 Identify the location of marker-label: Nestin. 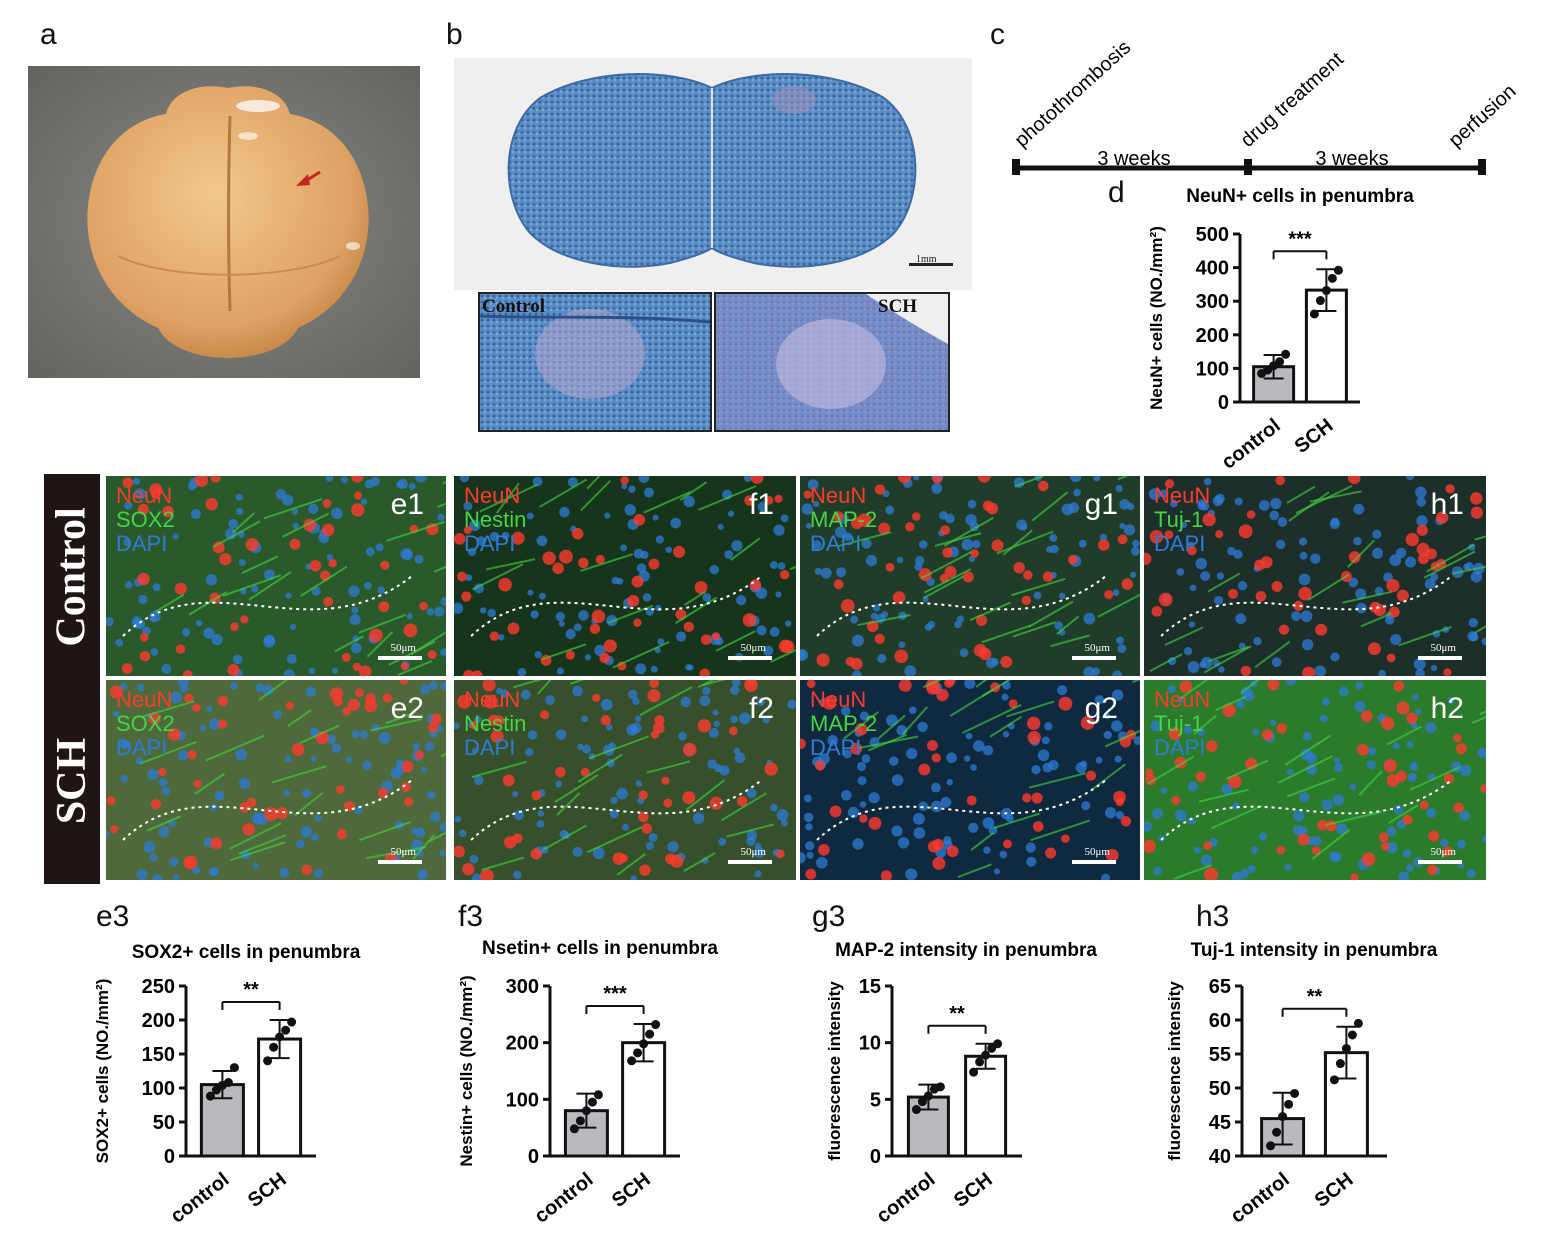
(495, 519).